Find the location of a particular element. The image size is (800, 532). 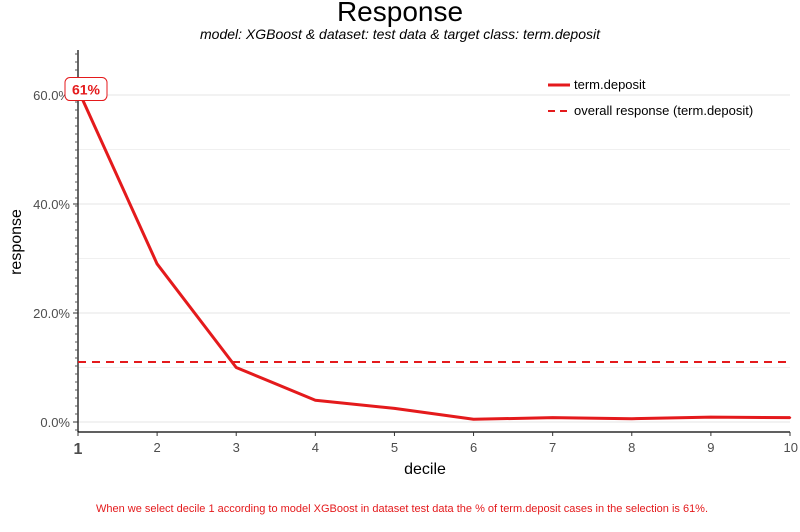

x-tick-label-9: 10 is located at coordinates (791, 447).